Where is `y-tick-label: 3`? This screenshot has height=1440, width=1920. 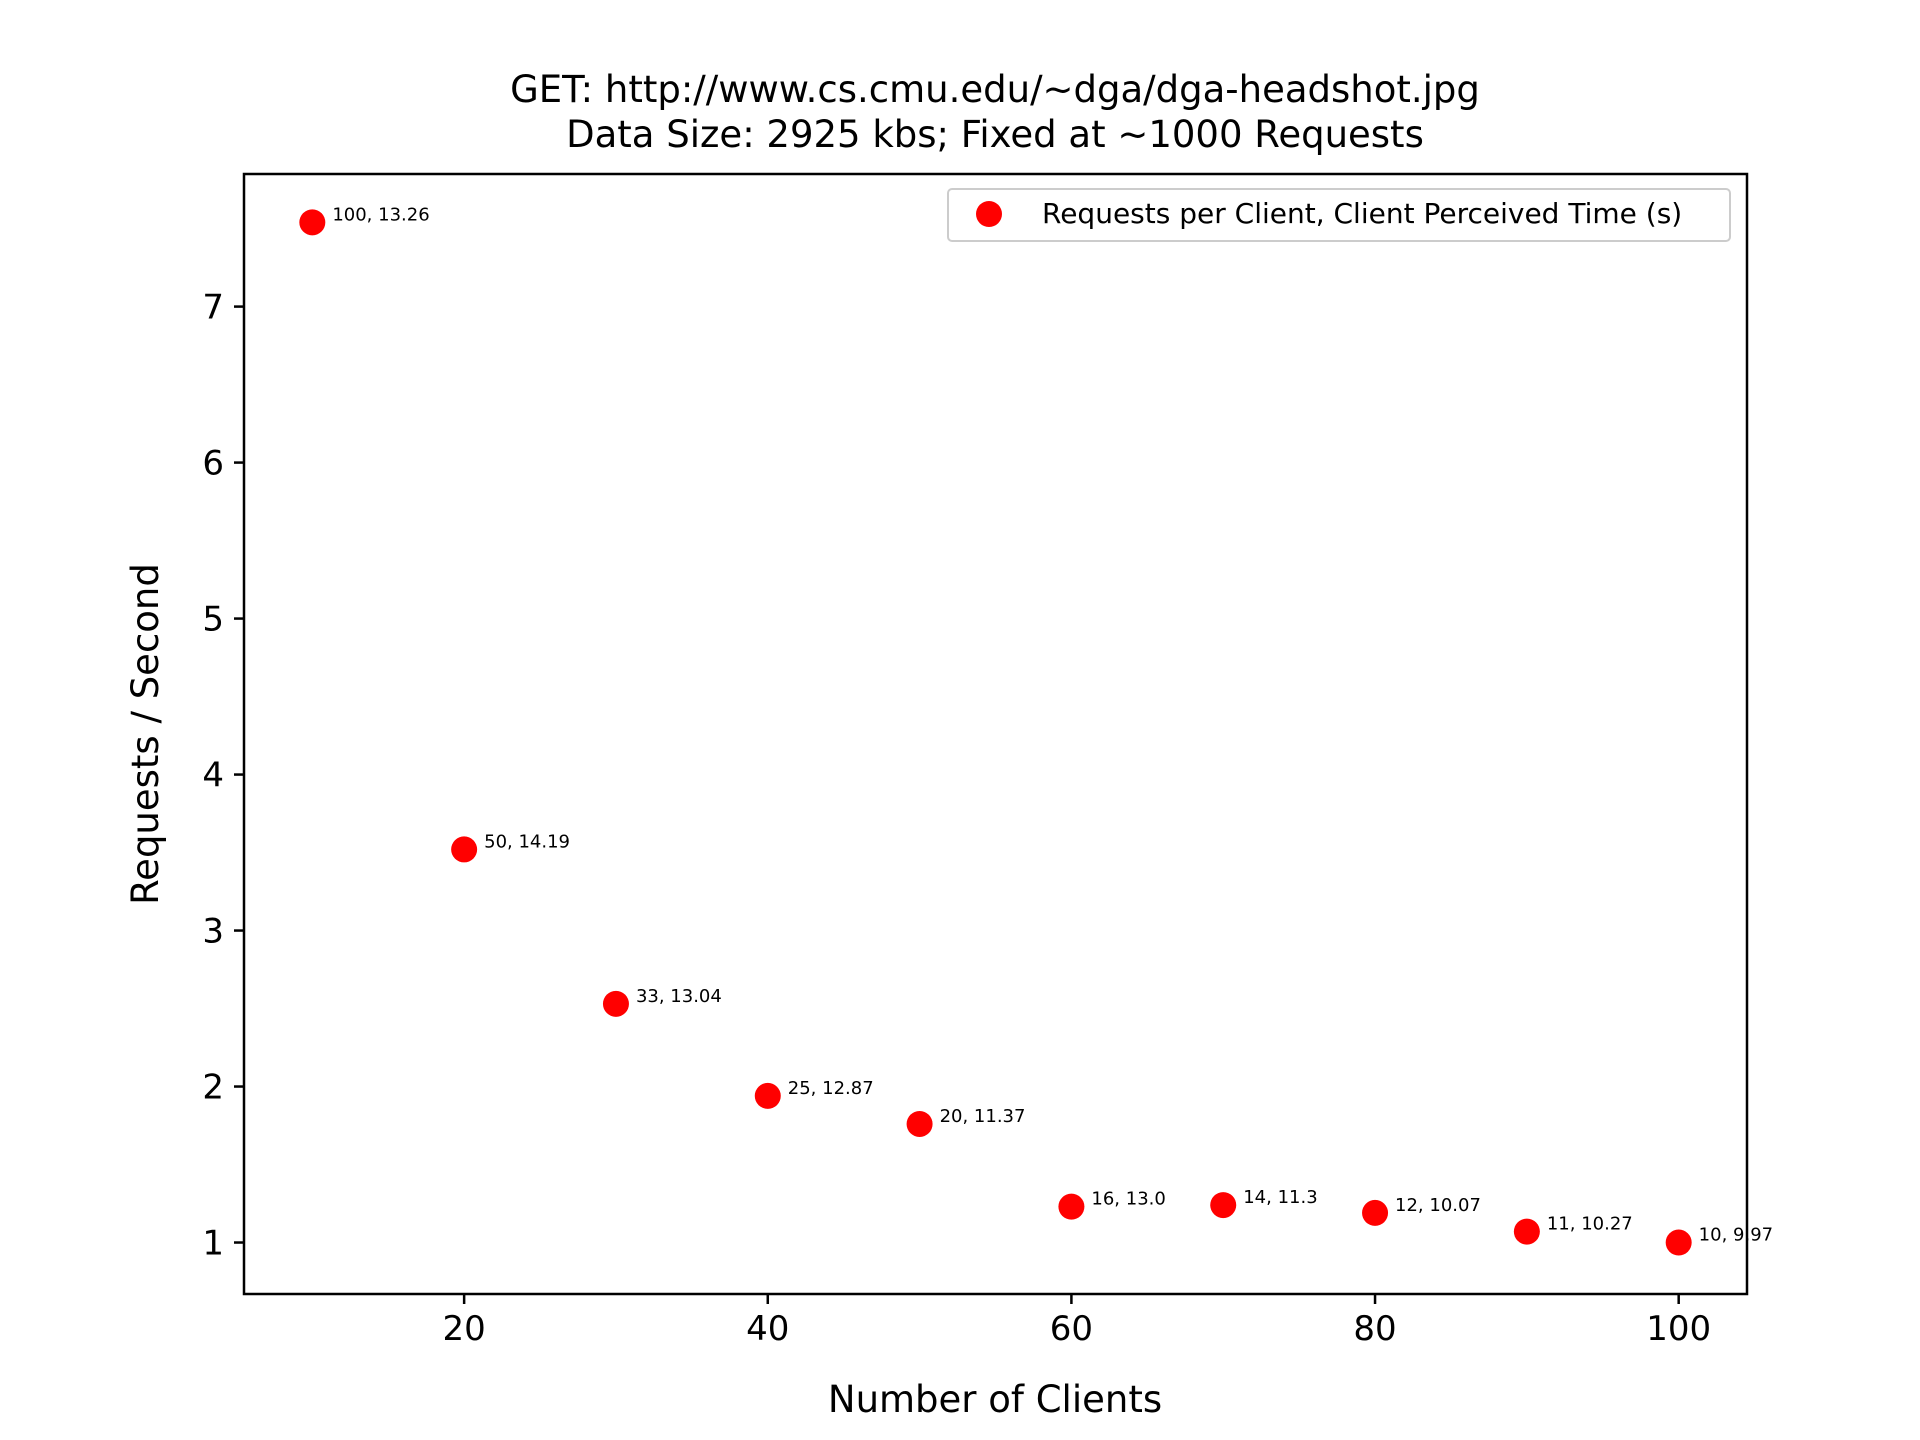
y-tick-label: 3 is located at coordinates (213, 932).